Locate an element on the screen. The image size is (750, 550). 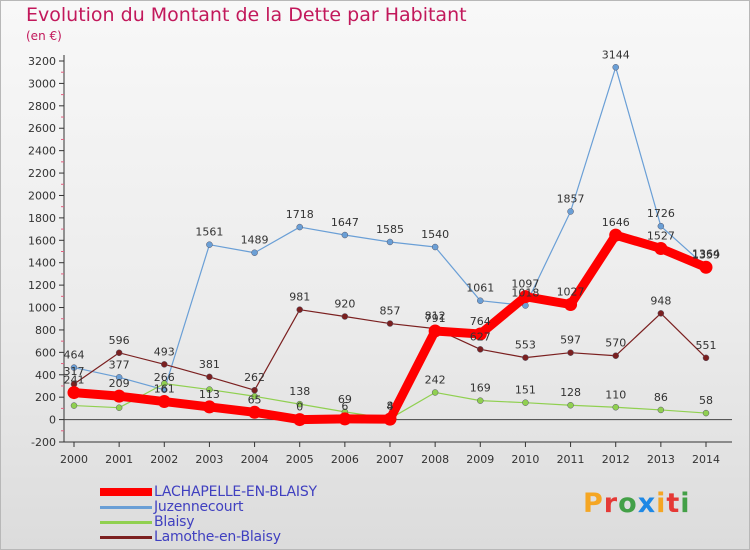
data-label: 69 is located at coordinates (345, 399).